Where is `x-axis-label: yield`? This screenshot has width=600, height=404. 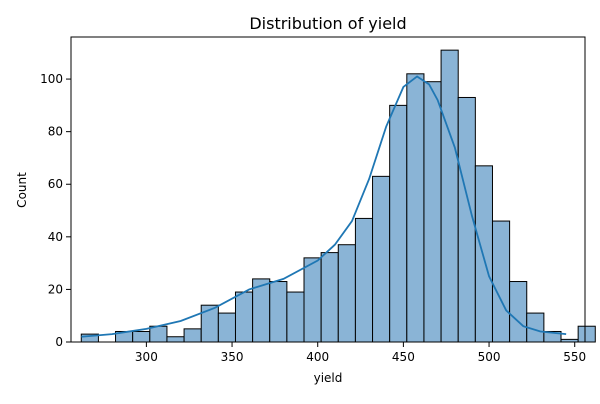 x-axis-label: yield is located at coordinates (328, 378).